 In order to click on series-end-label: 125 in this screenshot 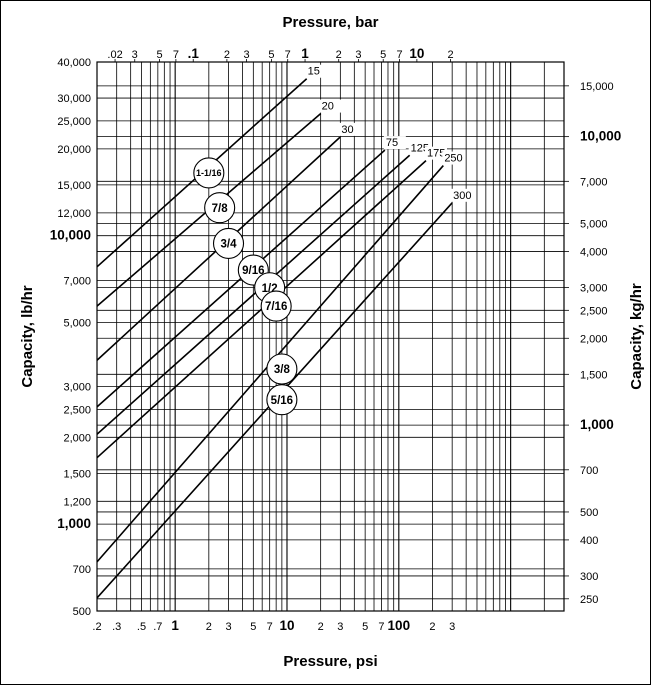, I will do `click(420, 148)`.